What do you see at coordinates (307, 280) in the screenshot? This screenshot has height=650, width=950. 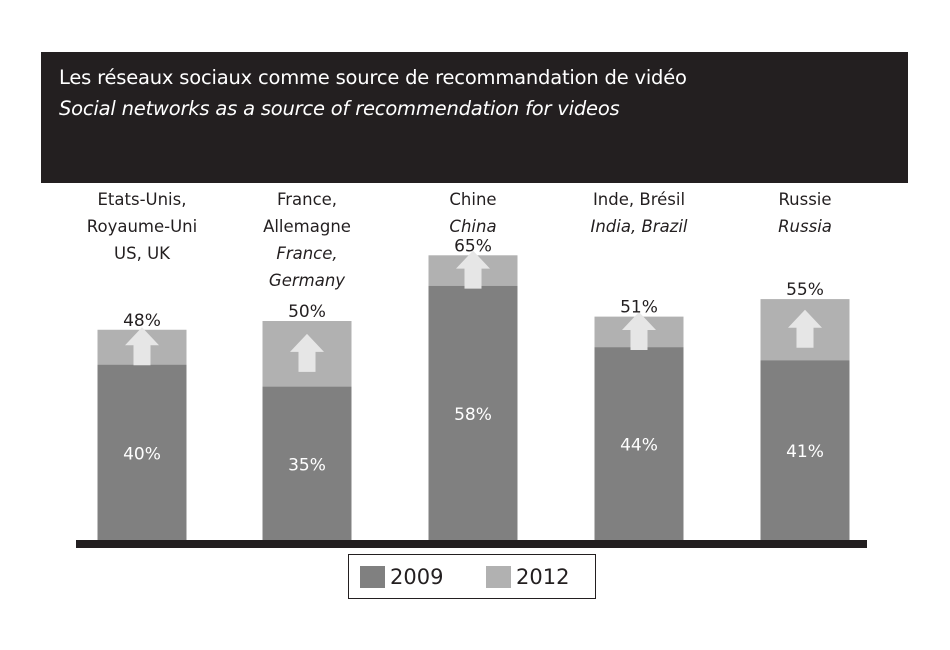 I see `category-label: Germany` at bounding box center [307, 280].